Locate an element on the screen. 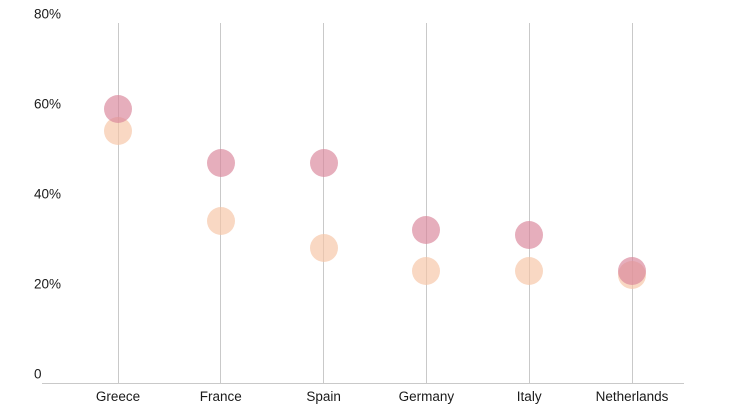  gridline-spain is located at coordinates (324, 203).